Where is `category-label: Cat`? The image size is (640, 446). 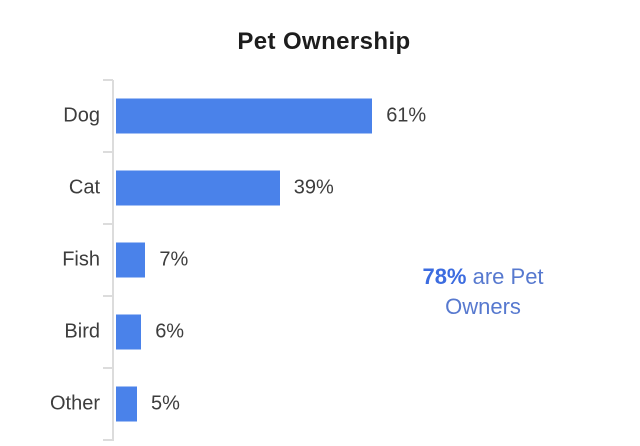
category-label: Cat is located at coordinates (84, 187).